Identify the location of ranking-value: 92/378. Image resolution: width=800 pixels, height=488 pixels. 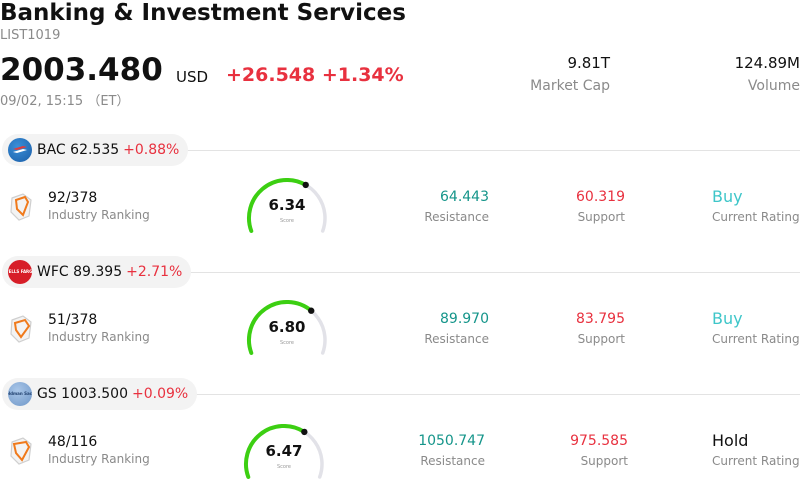
(73, 198).